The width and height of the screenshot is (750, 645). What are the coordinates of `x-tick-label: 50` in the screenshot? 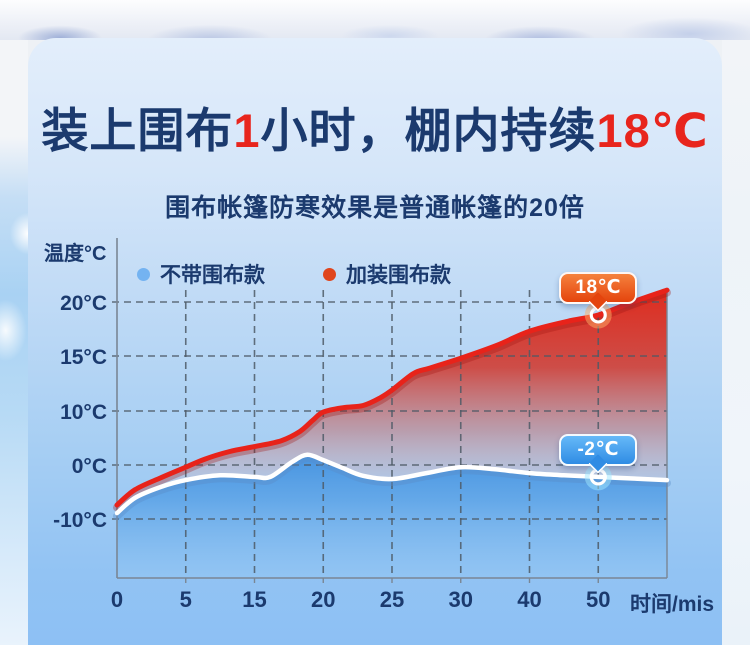 It's located at (598, 599).